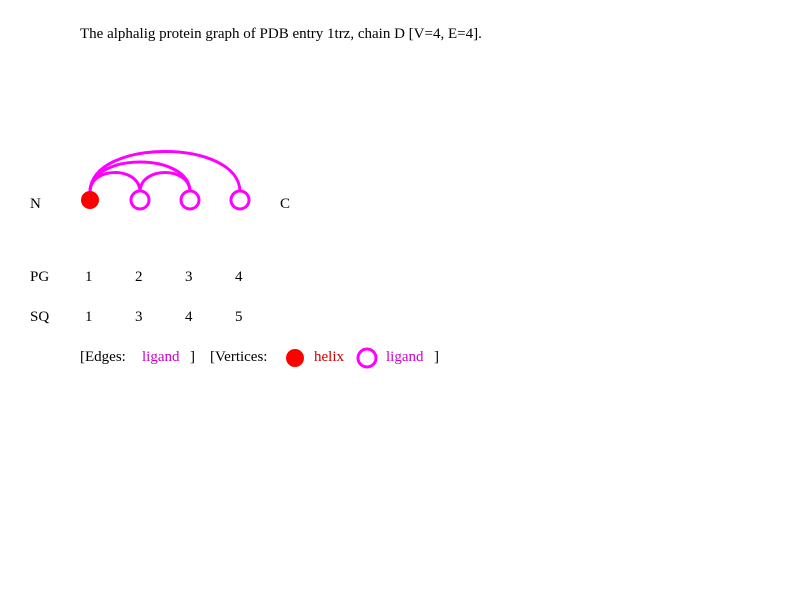 This screenshot has width=800, height=600. I want to click on vertex-1-helix, so click(90, 200).